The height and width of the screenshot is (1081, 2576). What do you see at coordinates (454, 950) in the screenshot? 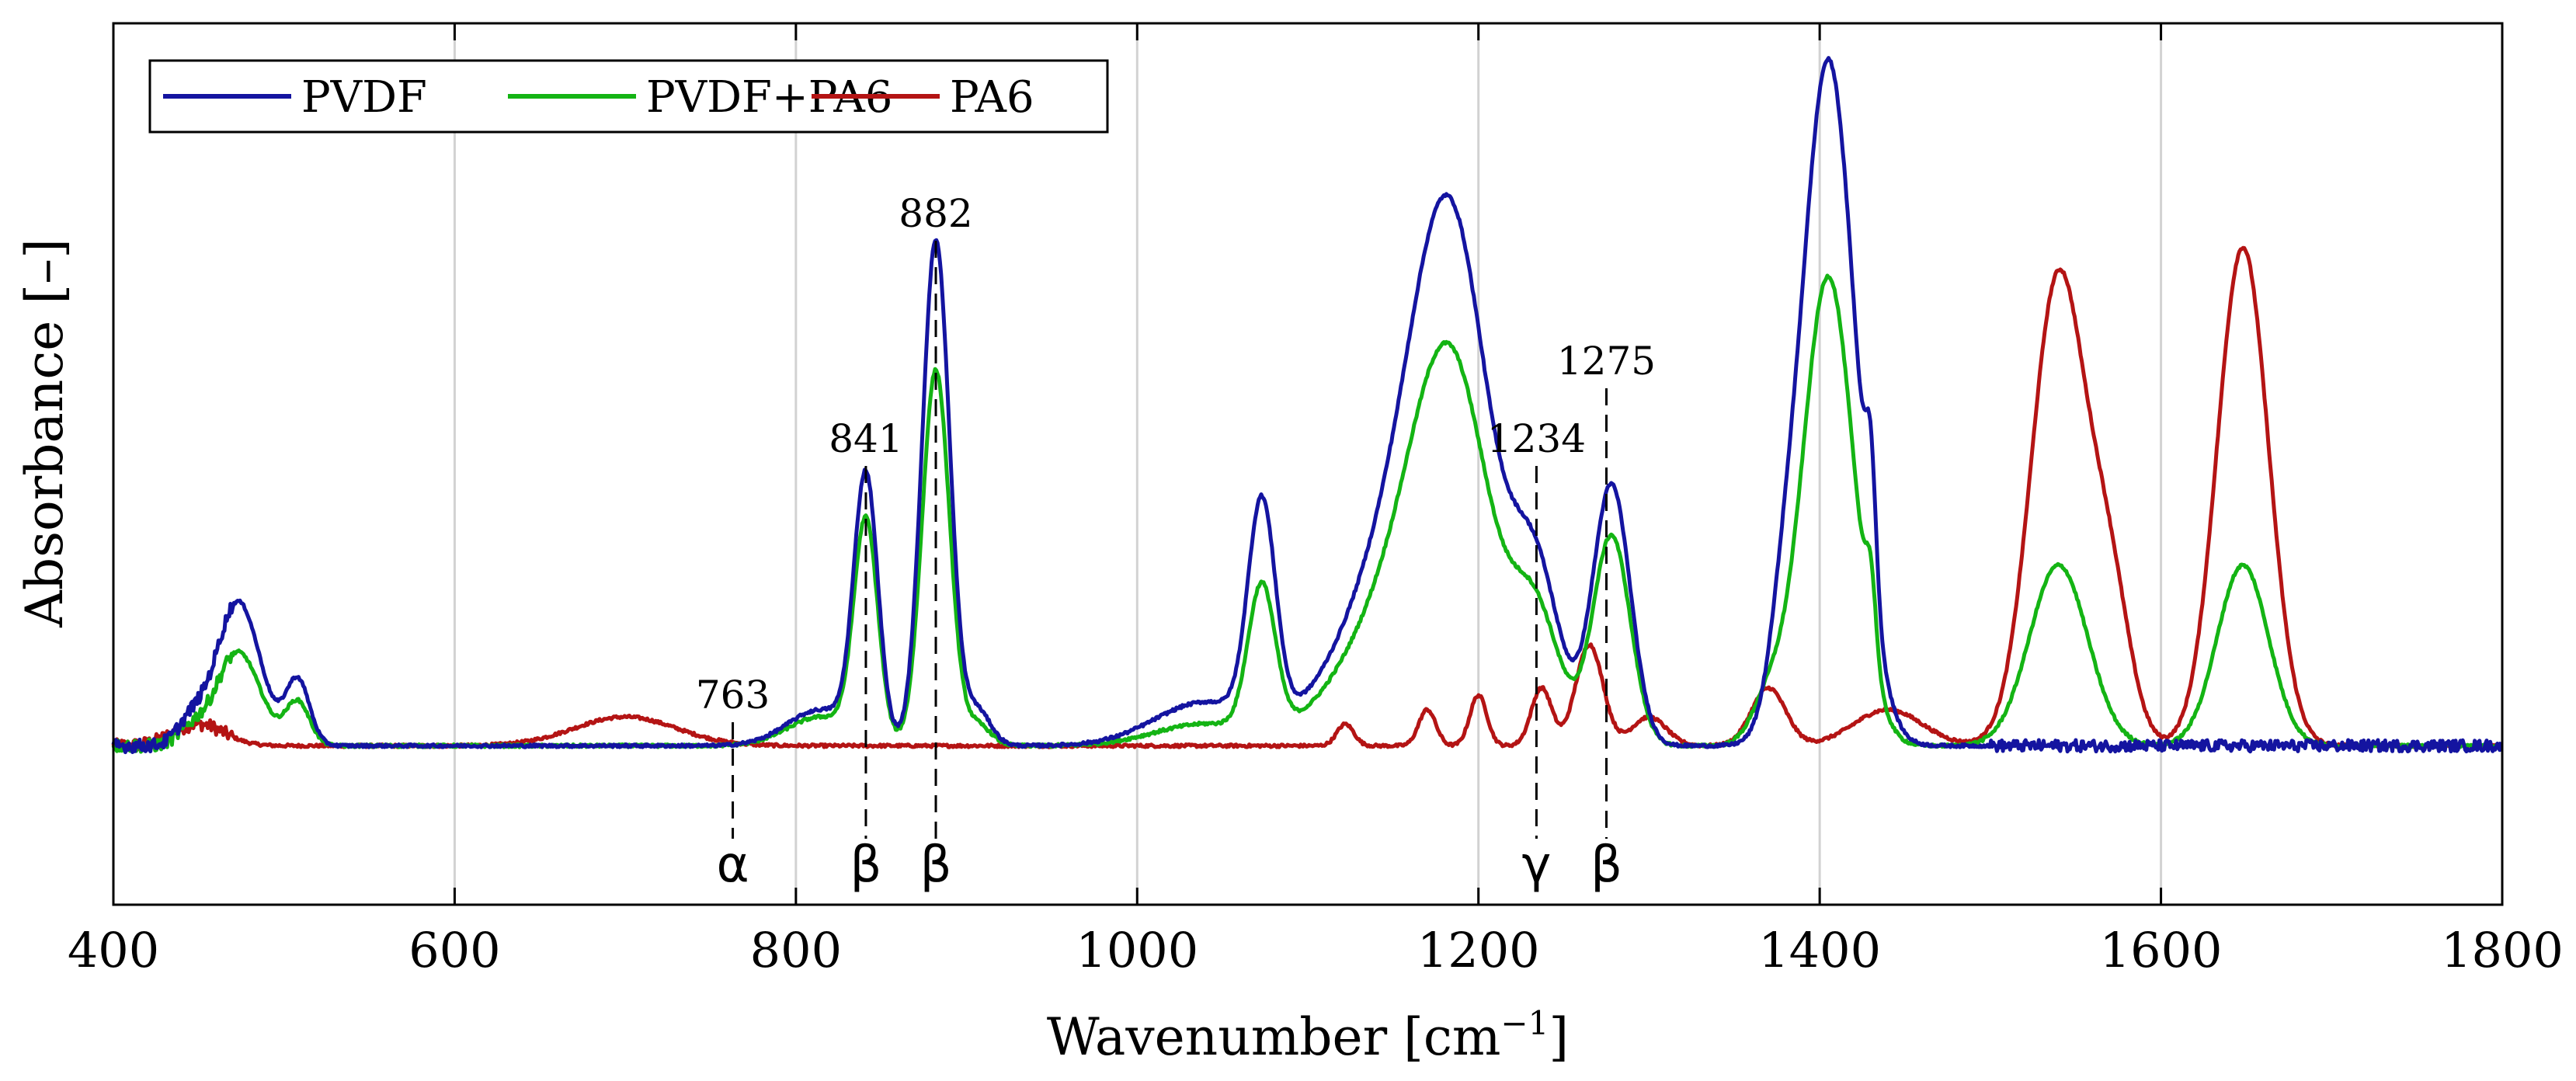
I see `x-tick-label: 600` at bounding box center [454, 950].